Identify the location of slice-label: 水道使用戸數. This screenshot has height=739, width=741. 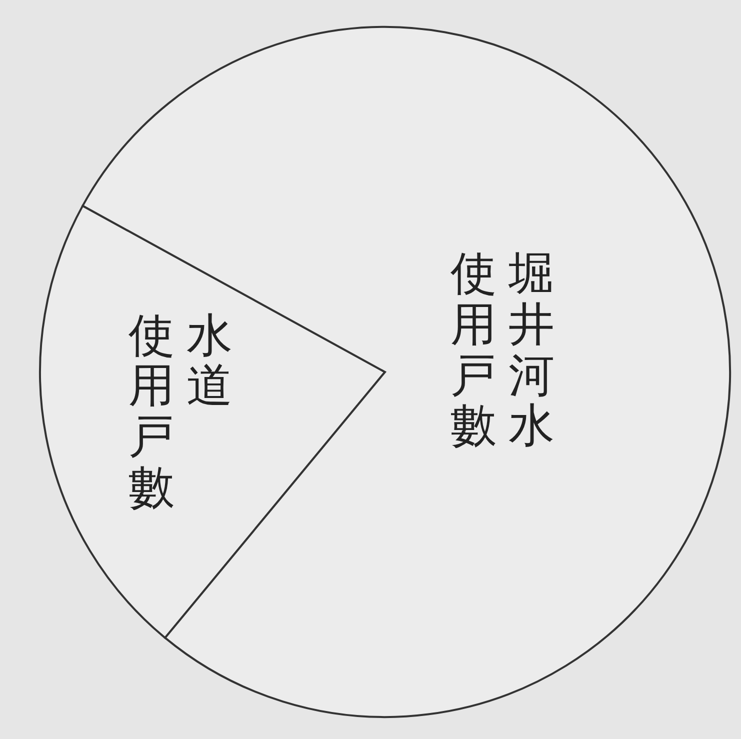
(181, 411).